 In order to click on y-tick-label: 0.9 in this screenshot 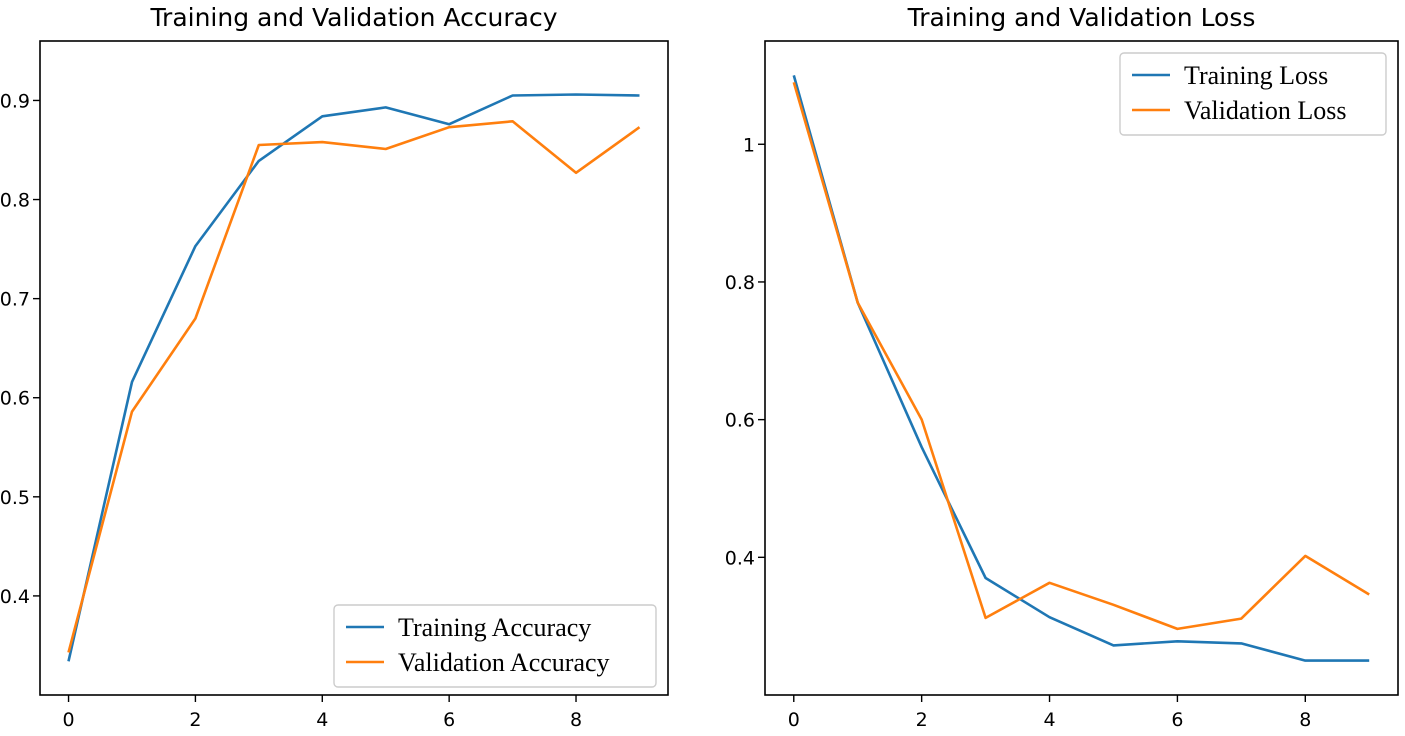, I will do `click(15, 101)`.